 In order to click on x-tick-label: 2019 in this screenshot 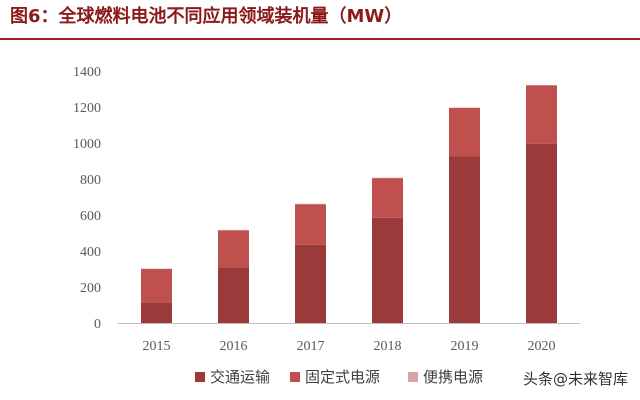, I will do `click(465, 346)`.